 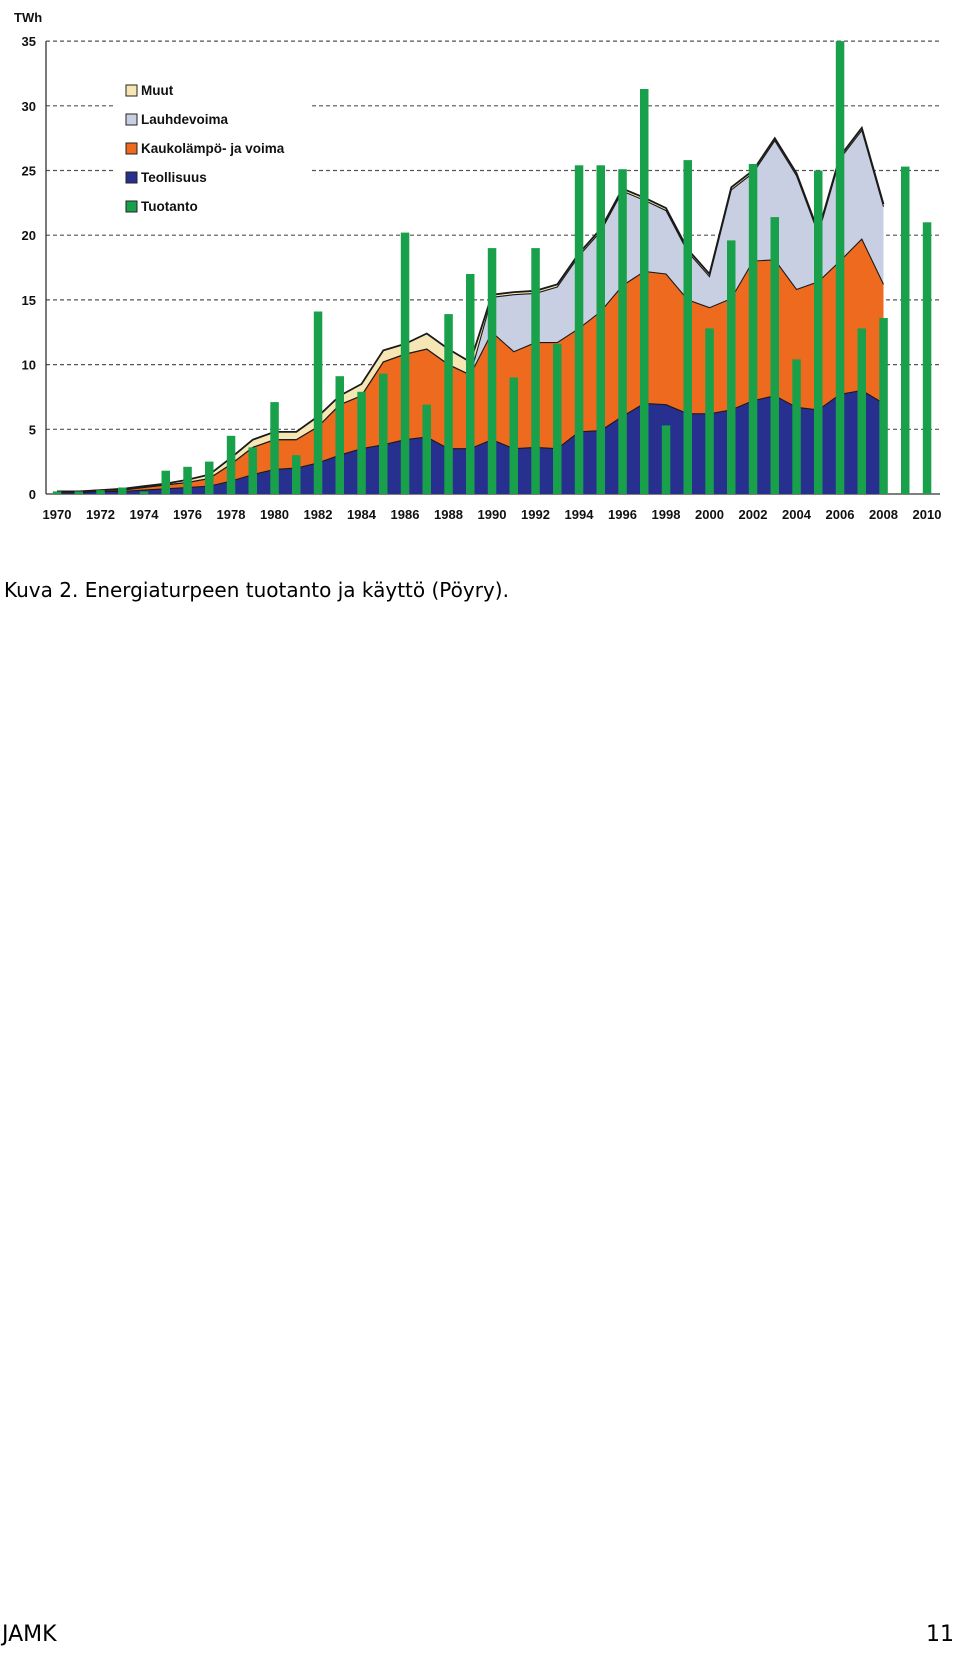 I want to click on bar-tuotanto-1970, so click(x=57, y=492).